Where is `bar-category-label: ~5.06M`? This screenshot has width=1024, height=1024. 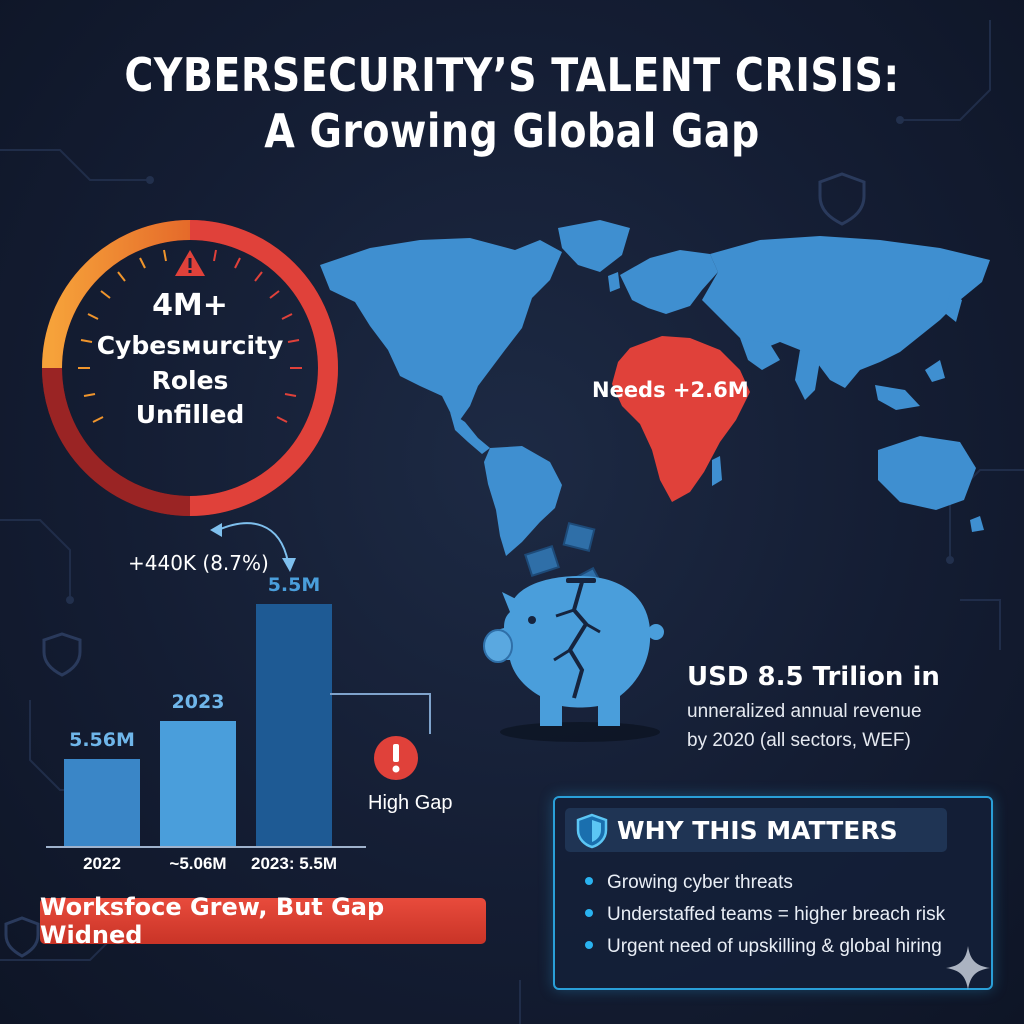 bar-category-label: ~5.06M is located at coordinates (198, 863).